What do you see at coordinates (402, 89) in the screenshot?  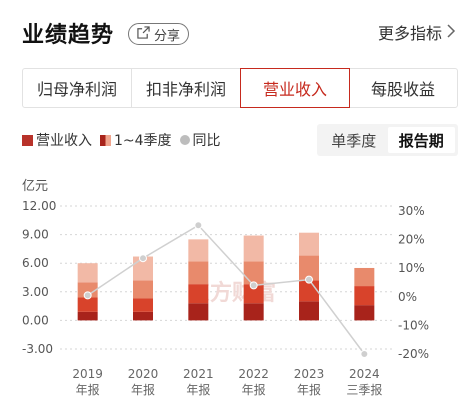 I see `tab-eps: 每股收益` at bounding box center [402, 89].